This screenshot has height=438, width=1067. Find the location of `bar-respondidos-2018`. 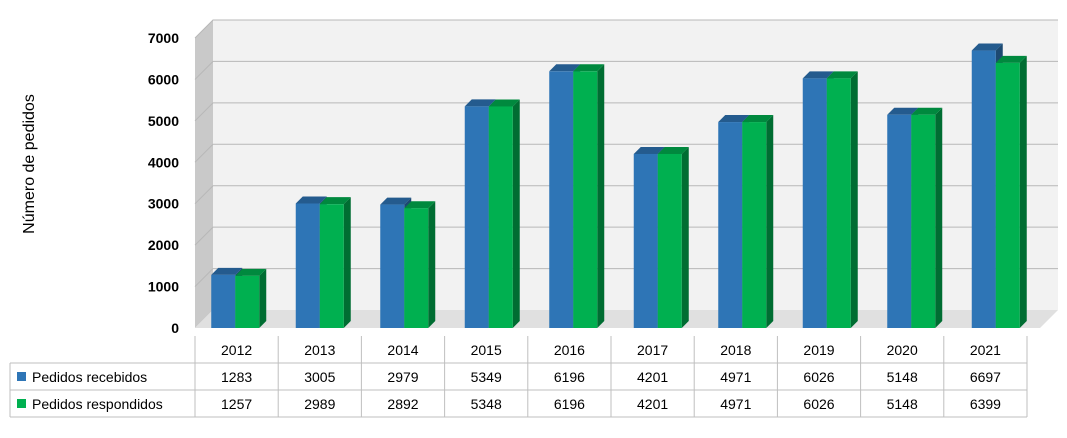

bar-respondidos-2018 is located at coordinates (758, 222).